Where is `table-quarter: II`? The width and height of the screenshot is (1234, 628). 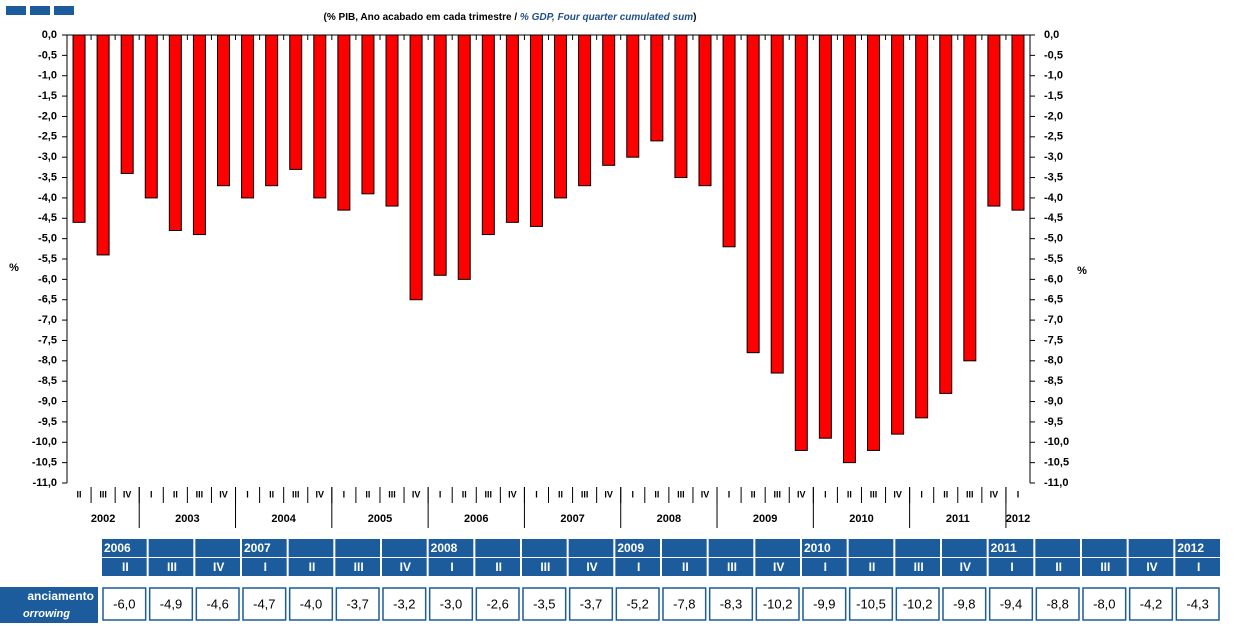
table-quarter: II is located at coordinates (498, 567).